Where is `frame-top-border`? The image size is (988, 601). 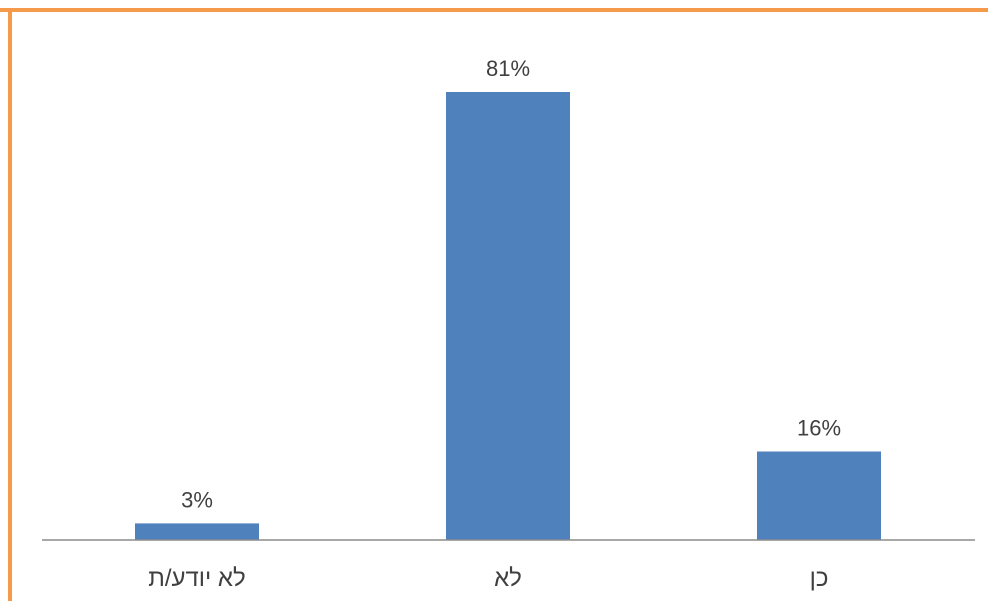
frame-top-border is located at coordinates (494, 10).